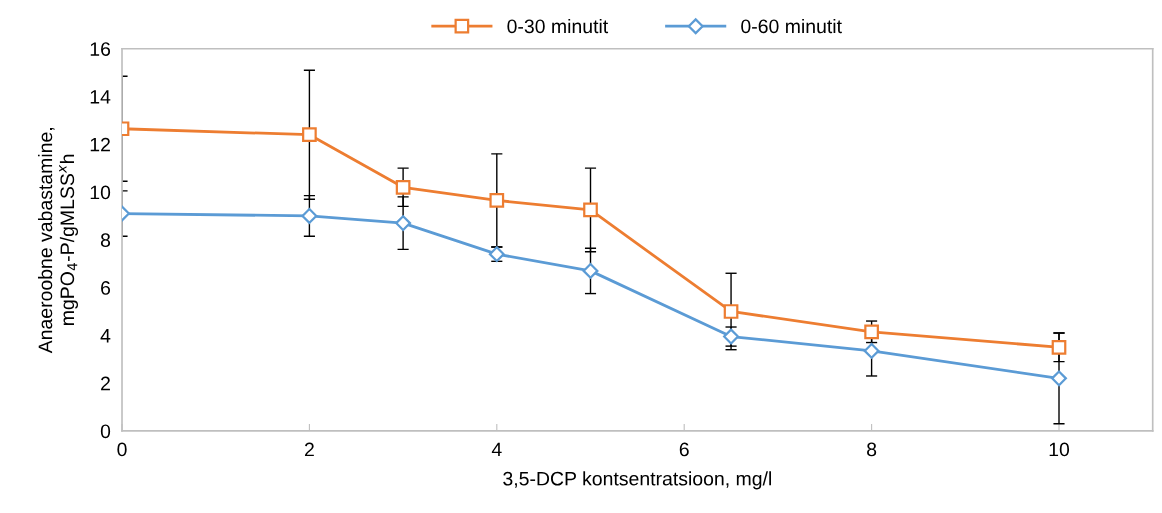 Image resolution: width=1162 pixels, height=513 pixels. What do you see at coordinates (684, 449) in the screenshot?
I see `x-tick-label: 6` at bounding box center [684, 449].